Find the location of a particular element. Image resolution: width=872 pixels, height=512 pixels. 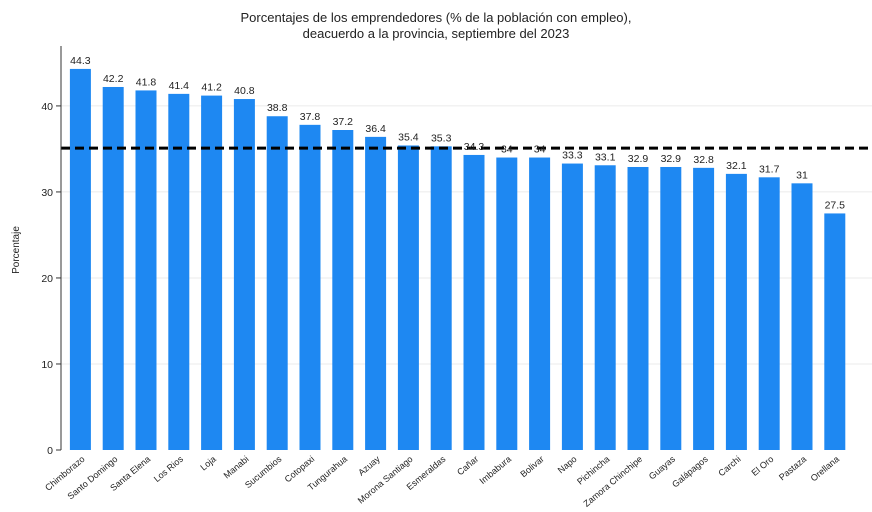

x-tick-label: Bolivar is located at coordinates (532, 466).